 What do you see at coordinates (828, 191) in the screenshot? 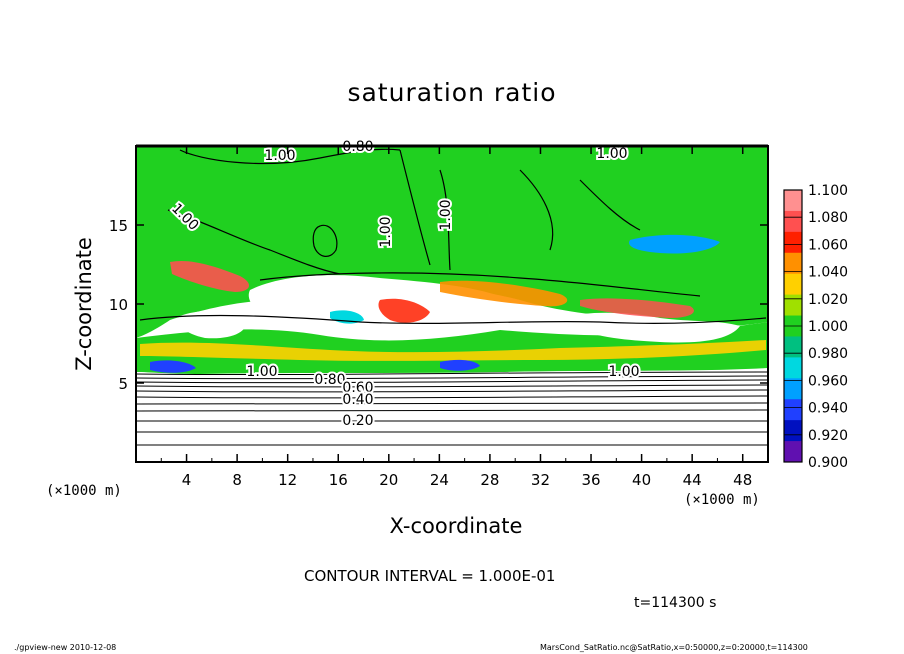
I see `colorbar-label: 1.100` at bounding box center [828, 191].